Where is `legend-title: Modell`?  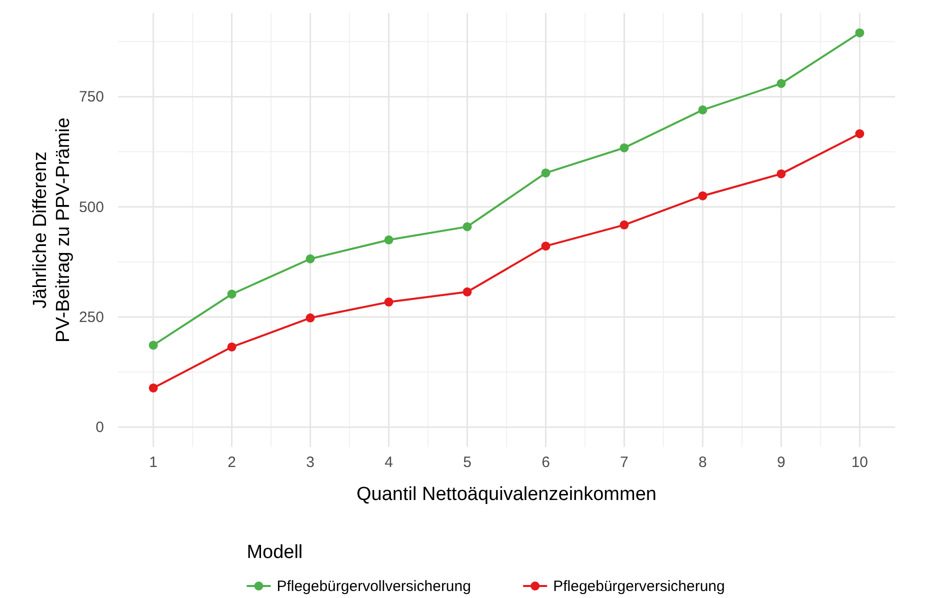 legend-title: Modell is located at coordinates (274, 552).